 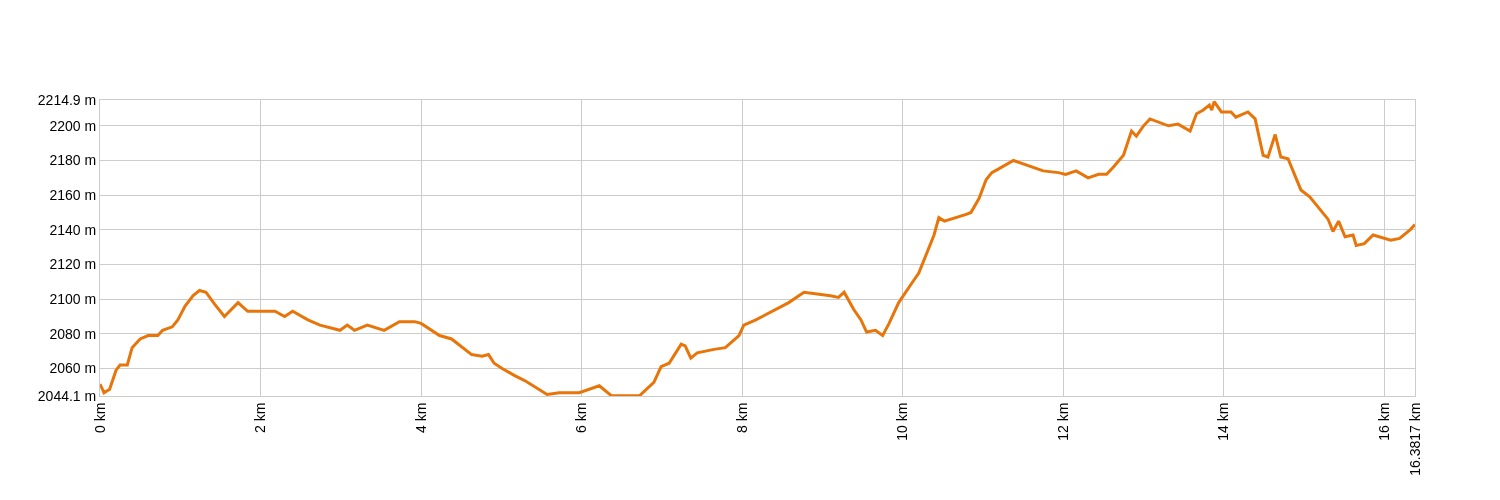 I want to click on y-tick-label: 2160 m, so click(x=73, y=195).